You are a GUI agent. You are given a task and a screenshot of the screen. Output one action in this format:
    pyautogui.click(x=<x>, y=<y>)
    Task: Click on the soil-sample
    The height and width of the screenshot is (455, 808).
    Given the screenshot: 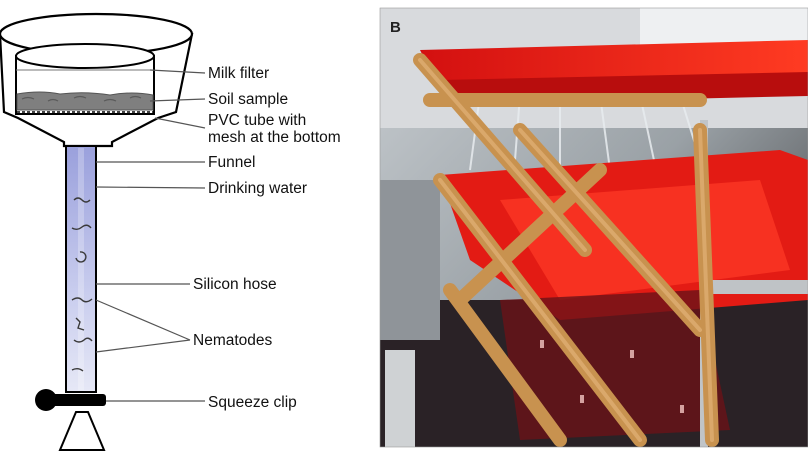 What is the action you would take?
    pyautogui.click(x=85, y=101)
    